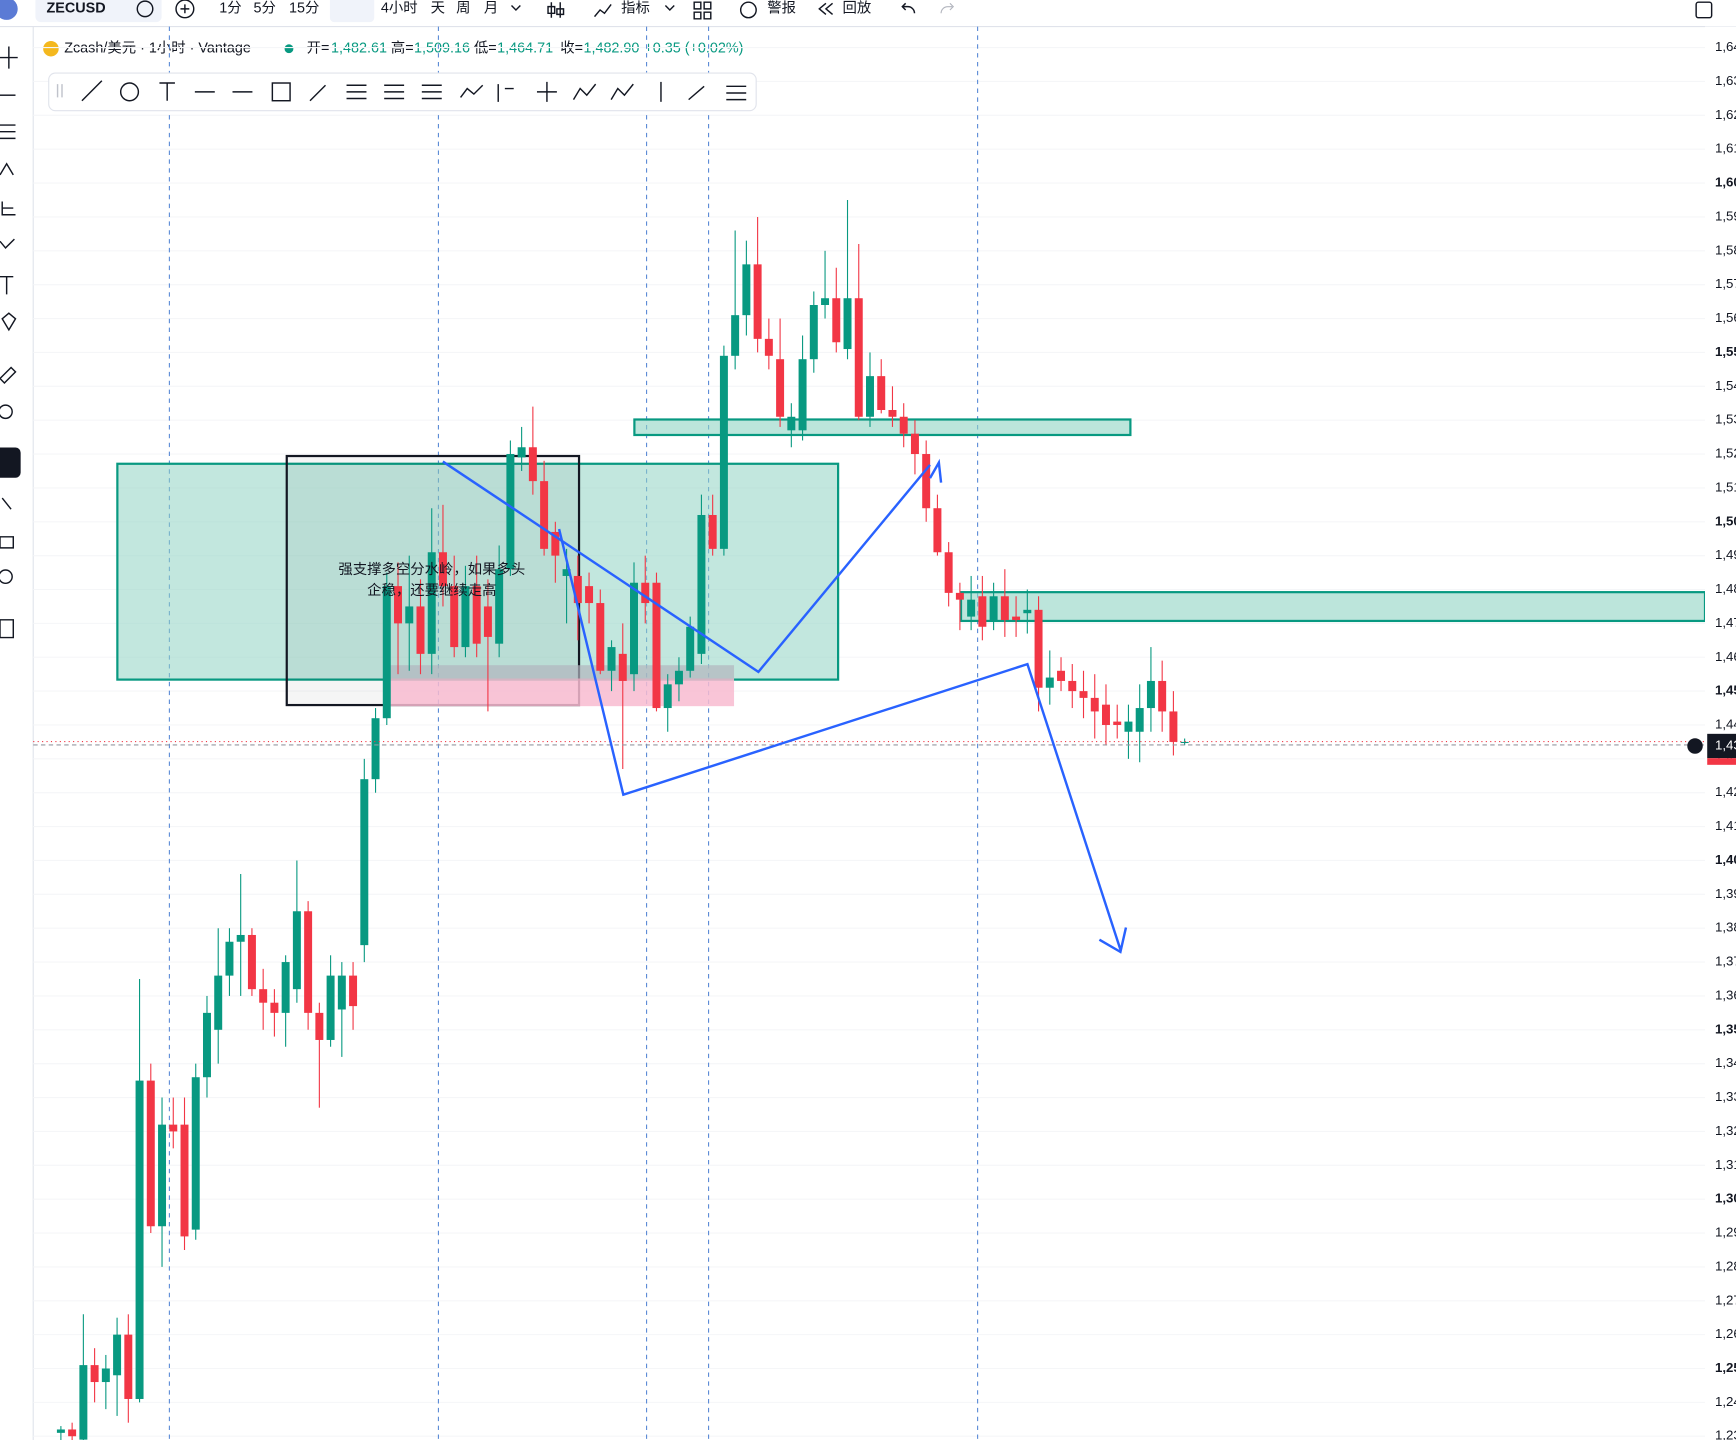 The height and width of the screenshot is (1440, 1736). What do you see at coordinates (289, 49) in the screenshot?
I see `market-status` at bounding box center [289, 49].